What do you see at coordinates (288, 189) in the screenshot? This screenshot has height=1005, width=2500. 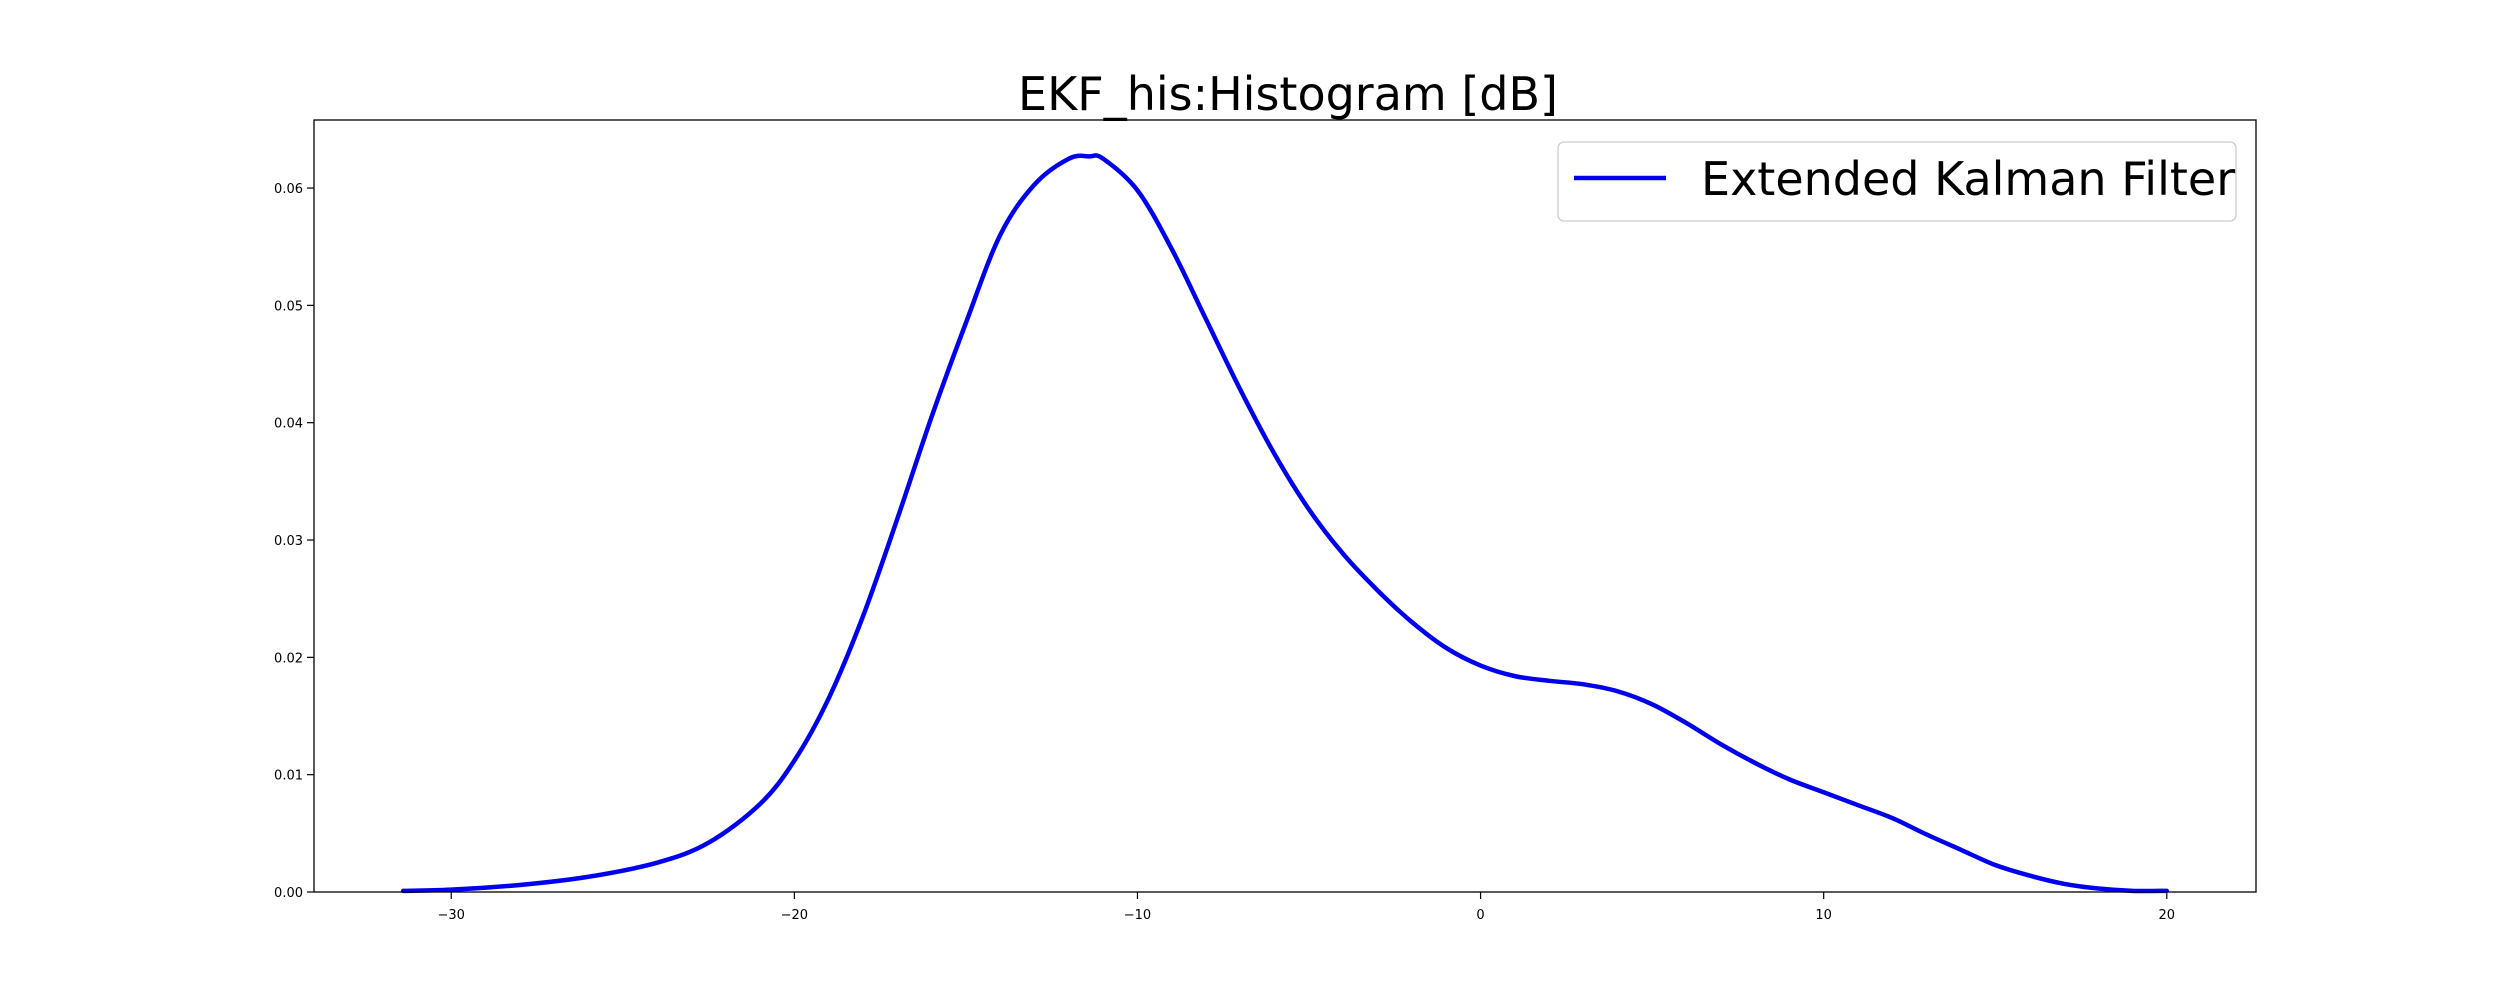 I see `y-tick-label: 0.06` at bounding box center [288, 189].